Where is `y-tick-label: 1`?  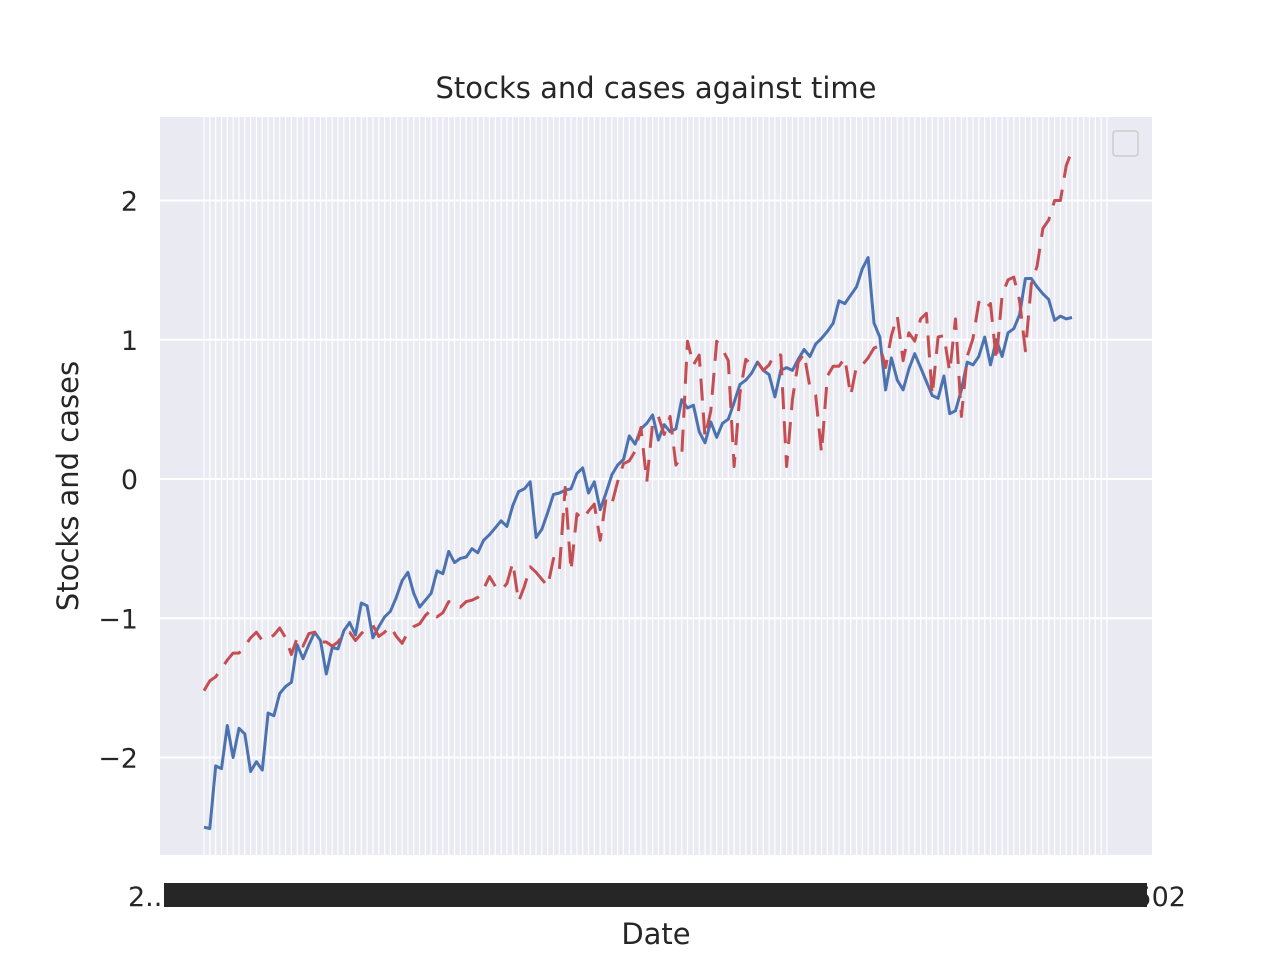
y-tick-label: 1 is located at coordinates (129, 341).